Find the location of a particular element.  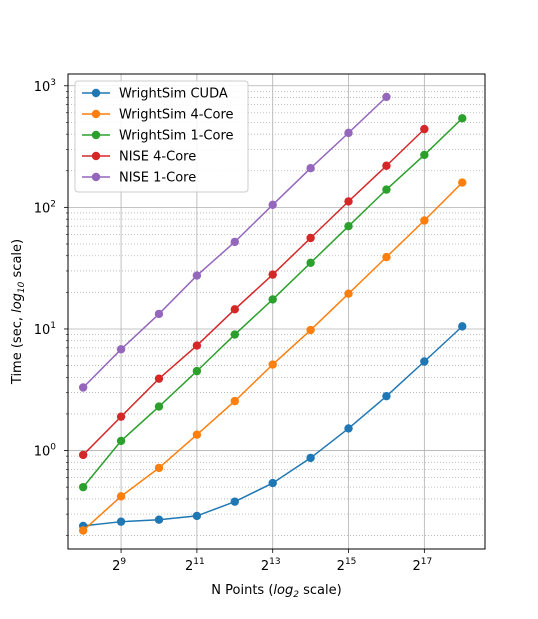

y-axis-label: Time (sec, log10 scale) is located at coordinates (18, 312).